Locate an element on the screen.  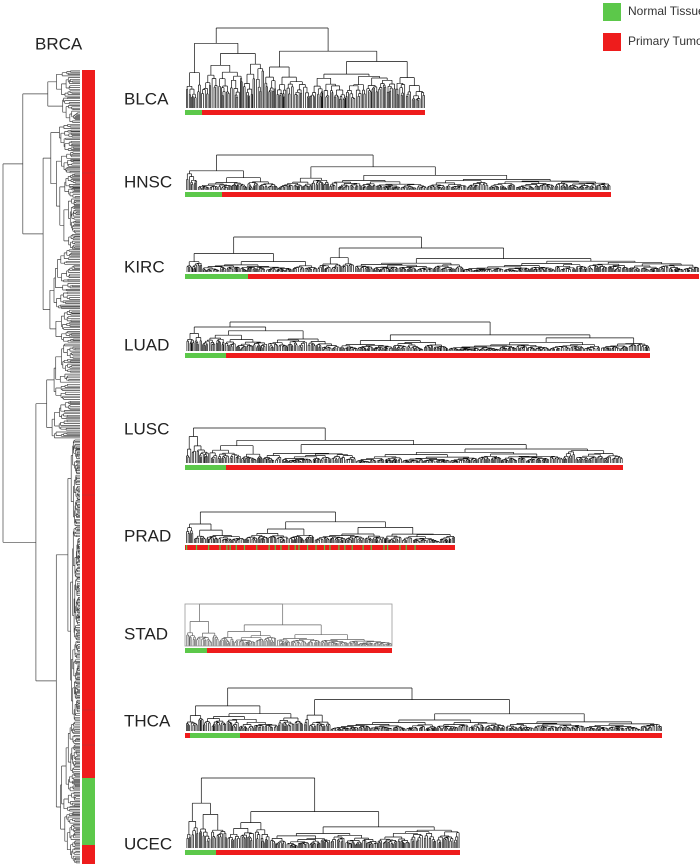
panel-frame is located at coordinates (288, 625).